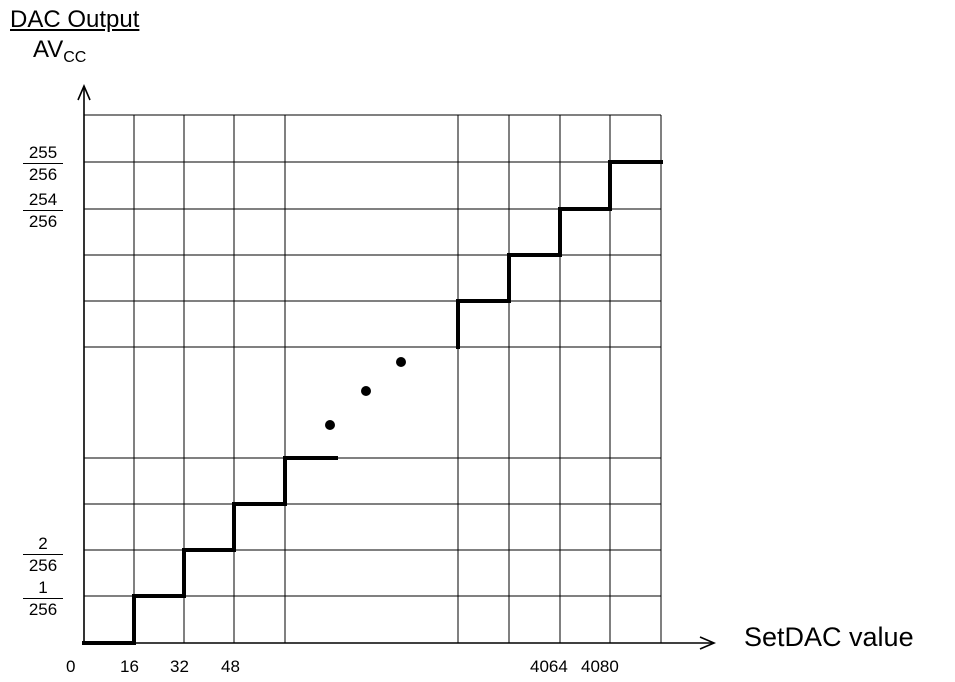  I want to click on y-tick-numerator: 2, so click(43, 544).